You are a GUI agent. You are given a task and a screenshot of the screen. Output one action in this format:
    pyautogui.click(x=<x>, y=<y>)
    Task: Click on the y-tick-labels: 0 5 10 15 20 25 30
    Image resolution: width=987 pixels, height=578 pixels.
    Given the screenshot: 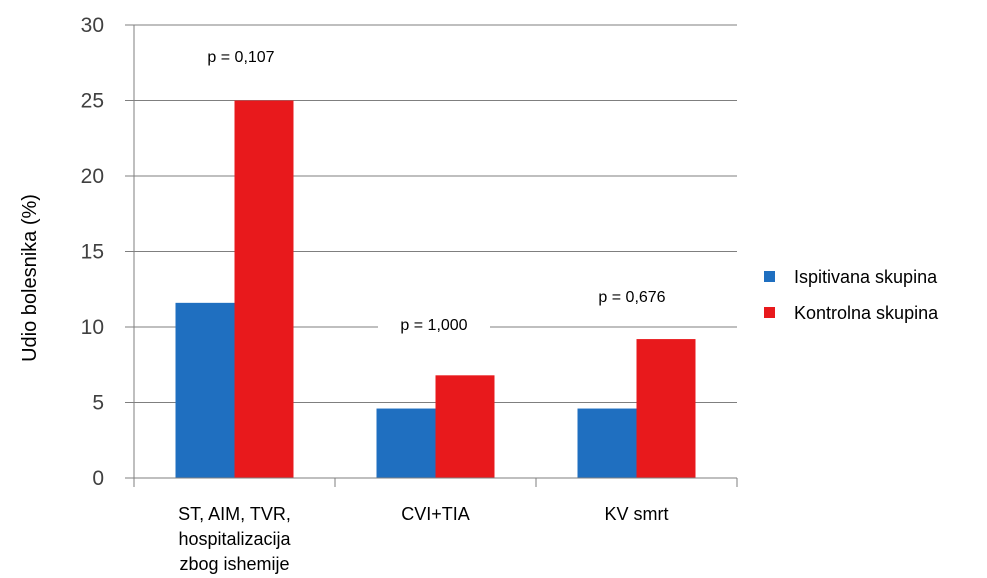 What is the action you would take?
    pyautogui.click(x=92, y=252)
    